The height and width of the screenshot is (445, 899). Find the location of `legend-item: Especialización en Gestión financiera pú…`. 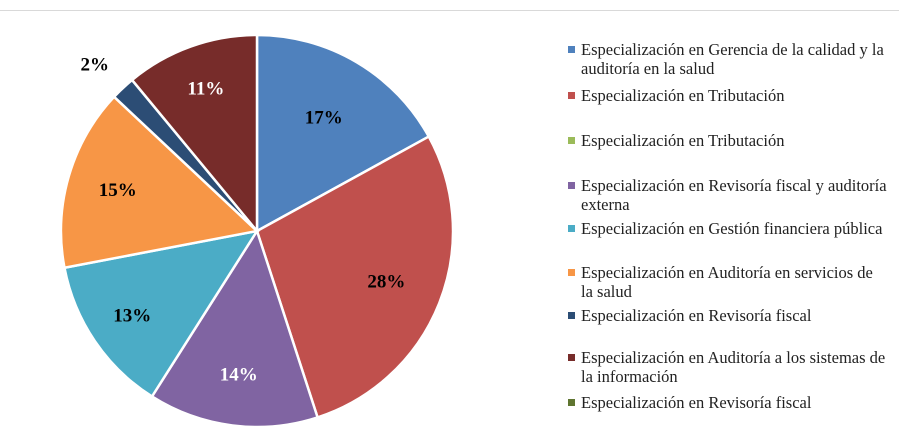

legend-item: Especialización en Gestión financiera pú… is located at coordinates (728, 228).